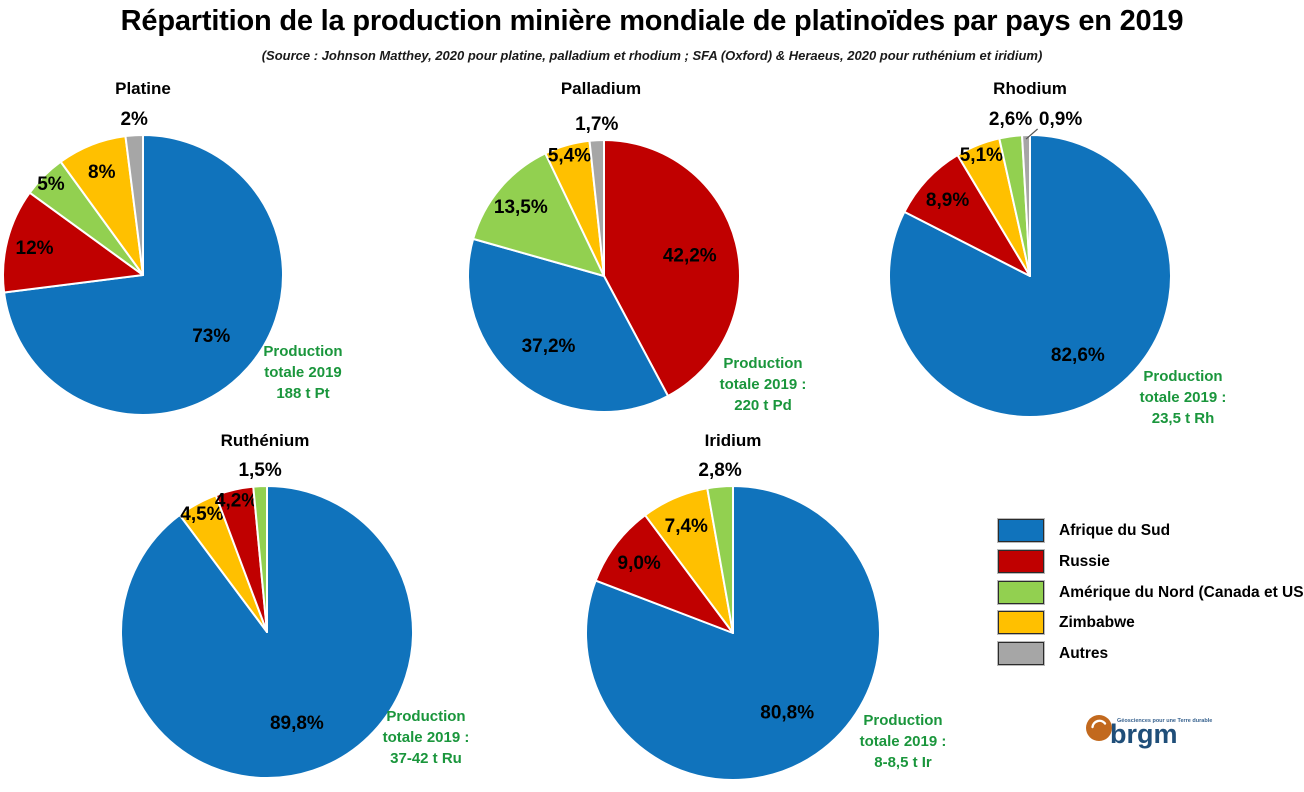 The image size is (1304, 792). I want to click on pie-label-rhodium-russie: 8,9%, so click(947, 200).